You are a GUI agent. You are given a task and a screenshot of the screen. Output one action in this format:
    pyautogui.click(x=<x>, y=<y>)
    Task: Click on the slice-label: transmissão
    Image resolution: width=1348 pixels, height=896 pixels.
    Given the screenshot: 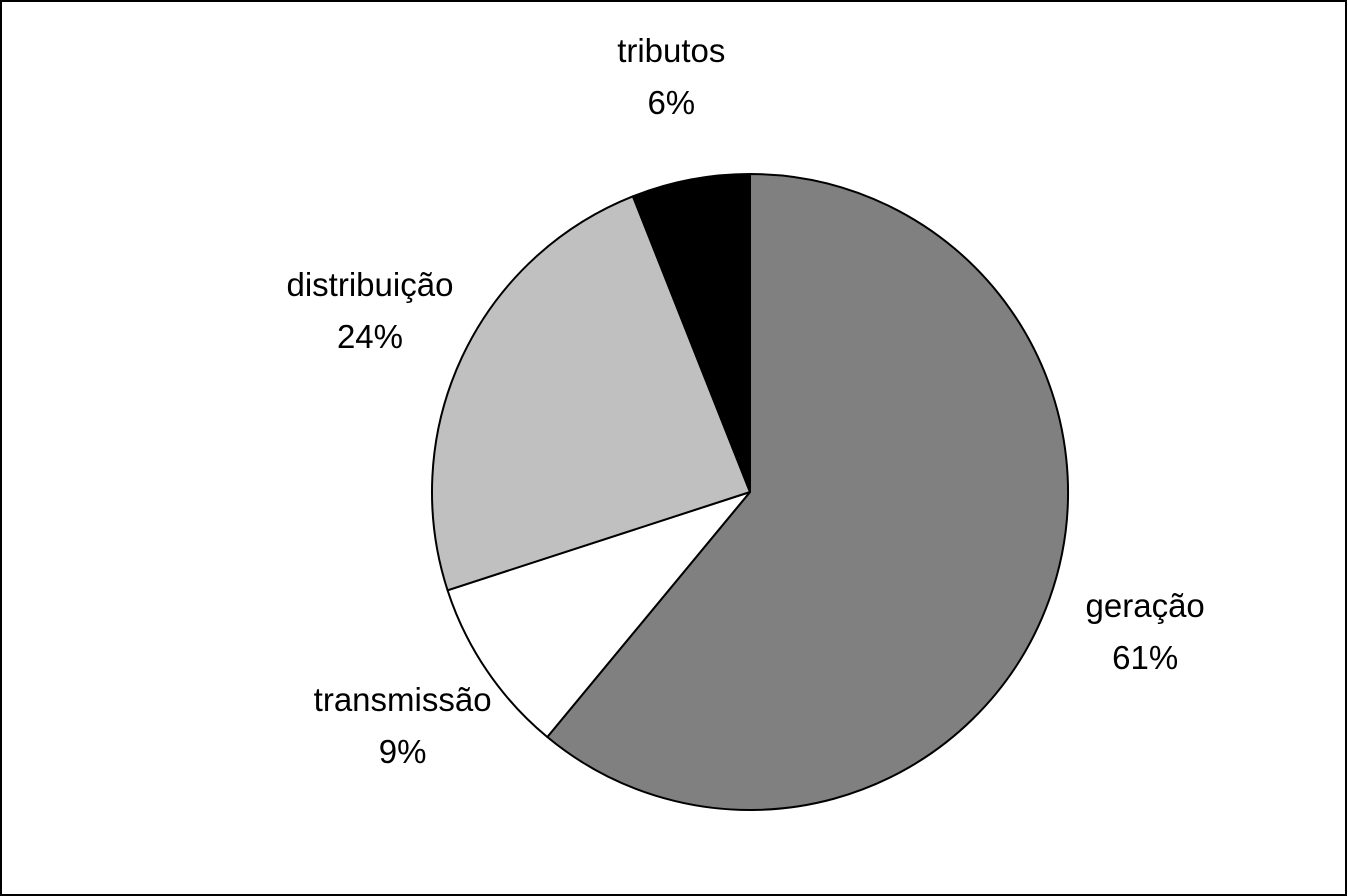 What is the action you would take?
    pyautogui.click(x=403, y=699)
    